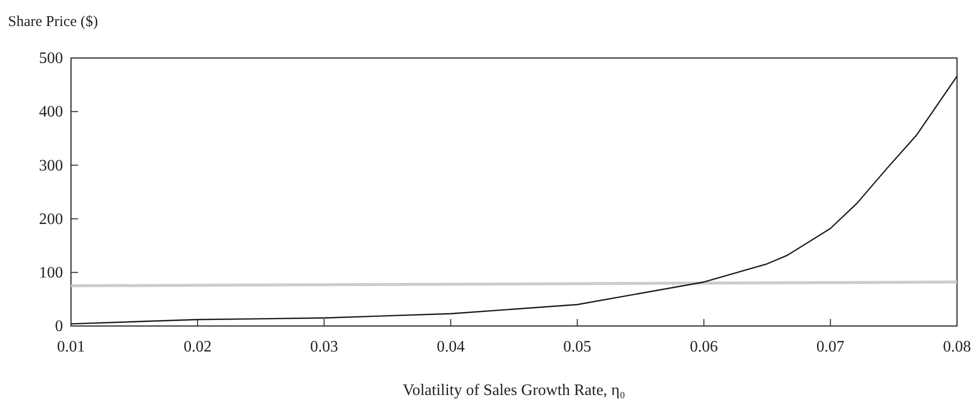  Describe the element at coordinates (830, 347) in the screenshot. I see `x-tick-label: 0.07` at that location.